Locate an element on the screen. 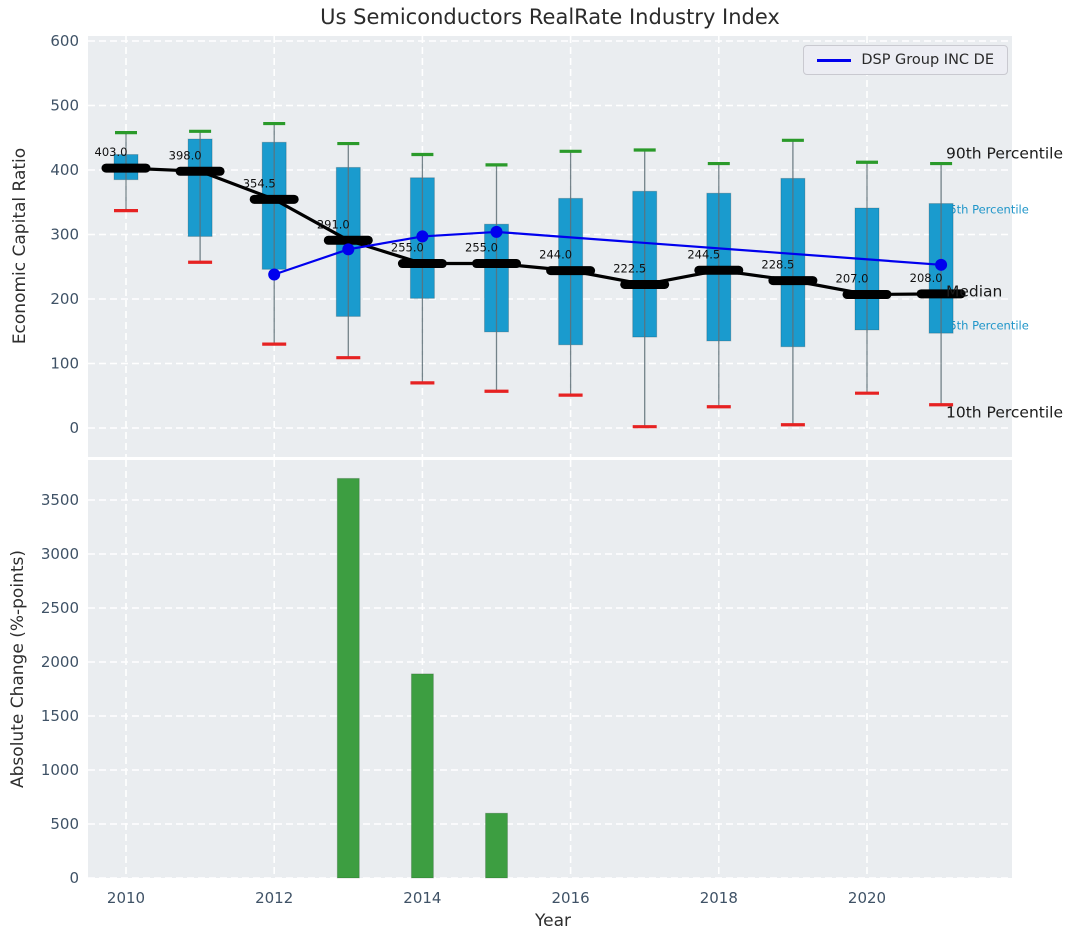  bottom-y-tick-label: 3500 is located at coordinates (60, 500).